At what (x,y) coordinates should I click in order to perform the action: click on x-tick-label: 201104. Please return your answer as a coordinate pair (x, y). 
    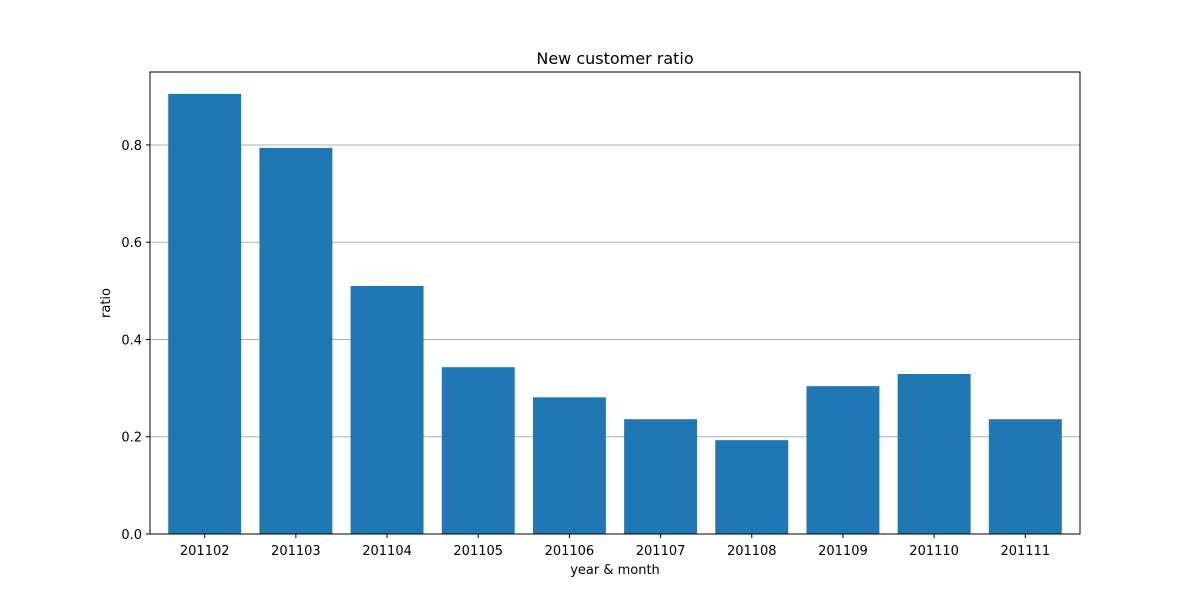
    Looking at the image, I should click on (387, 551).